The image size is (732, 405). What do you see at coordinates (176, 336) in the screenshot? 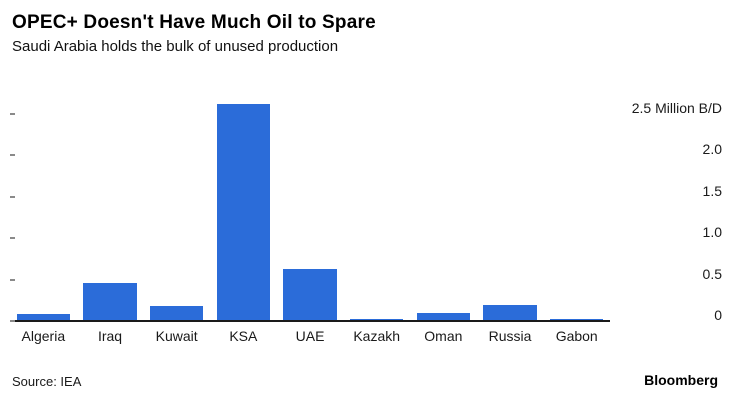
I see `x-tick-label: Kuwait` at bounding box center [176, 336].